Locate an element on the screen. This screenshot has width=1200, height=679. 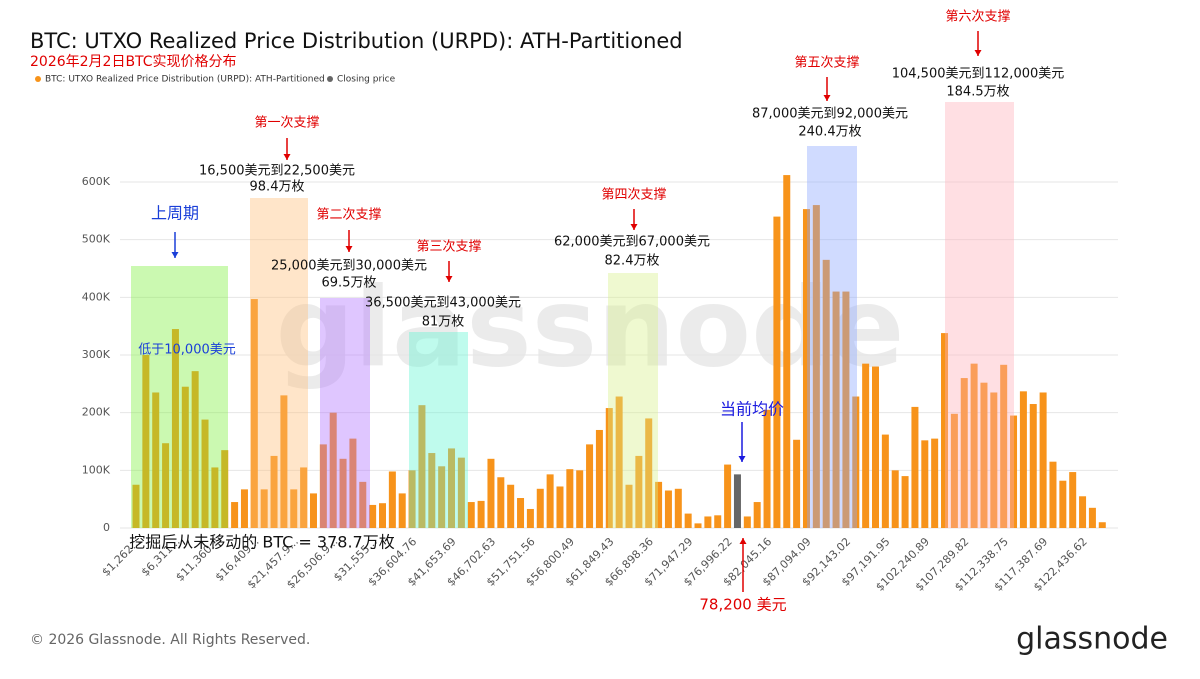
zone-title: 第六次支撑 is located at coordinates (977, 17).